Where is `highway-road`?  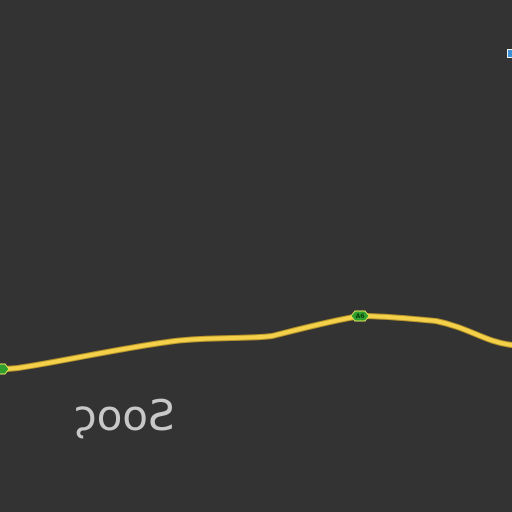
highway-road is located at coordinates (256, 343).